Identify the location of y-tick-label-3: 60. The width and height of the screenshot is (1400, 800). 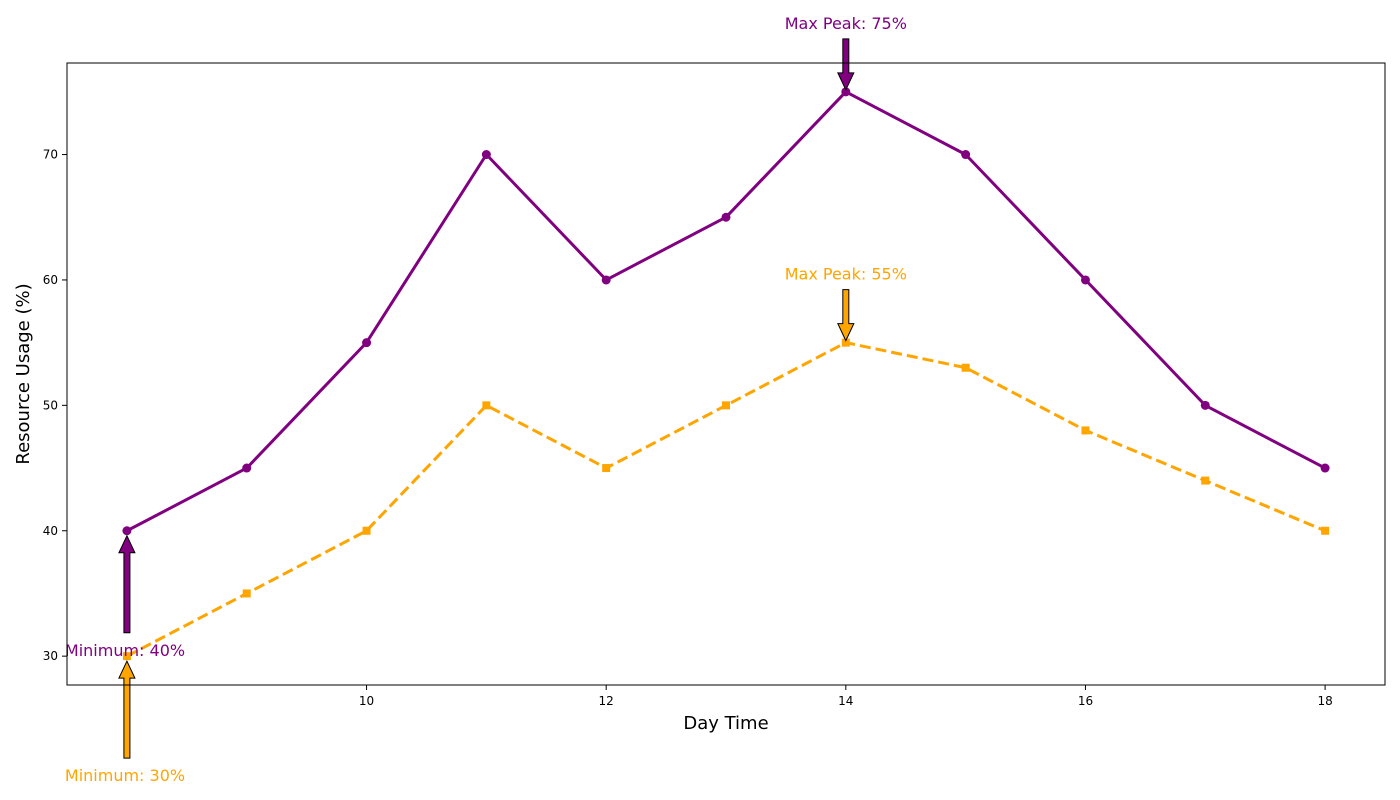
(50, 280).